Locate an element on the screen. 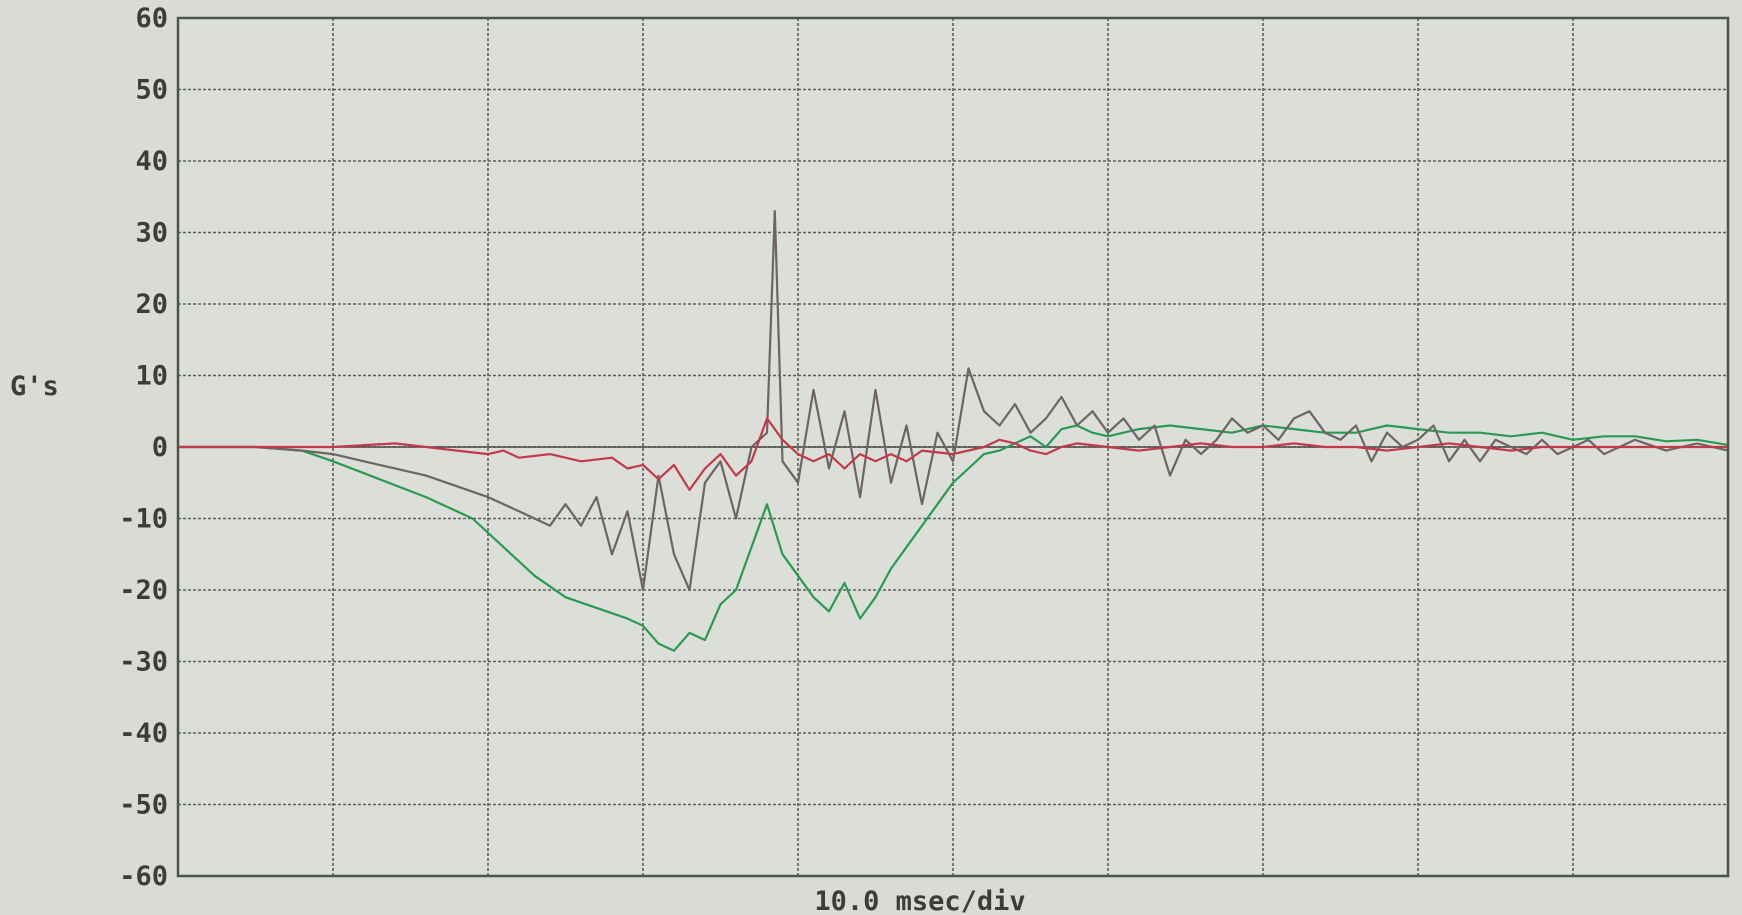 The image size is (1742, 915). y-tick-label: 0 is located at coordinates (160, 447).